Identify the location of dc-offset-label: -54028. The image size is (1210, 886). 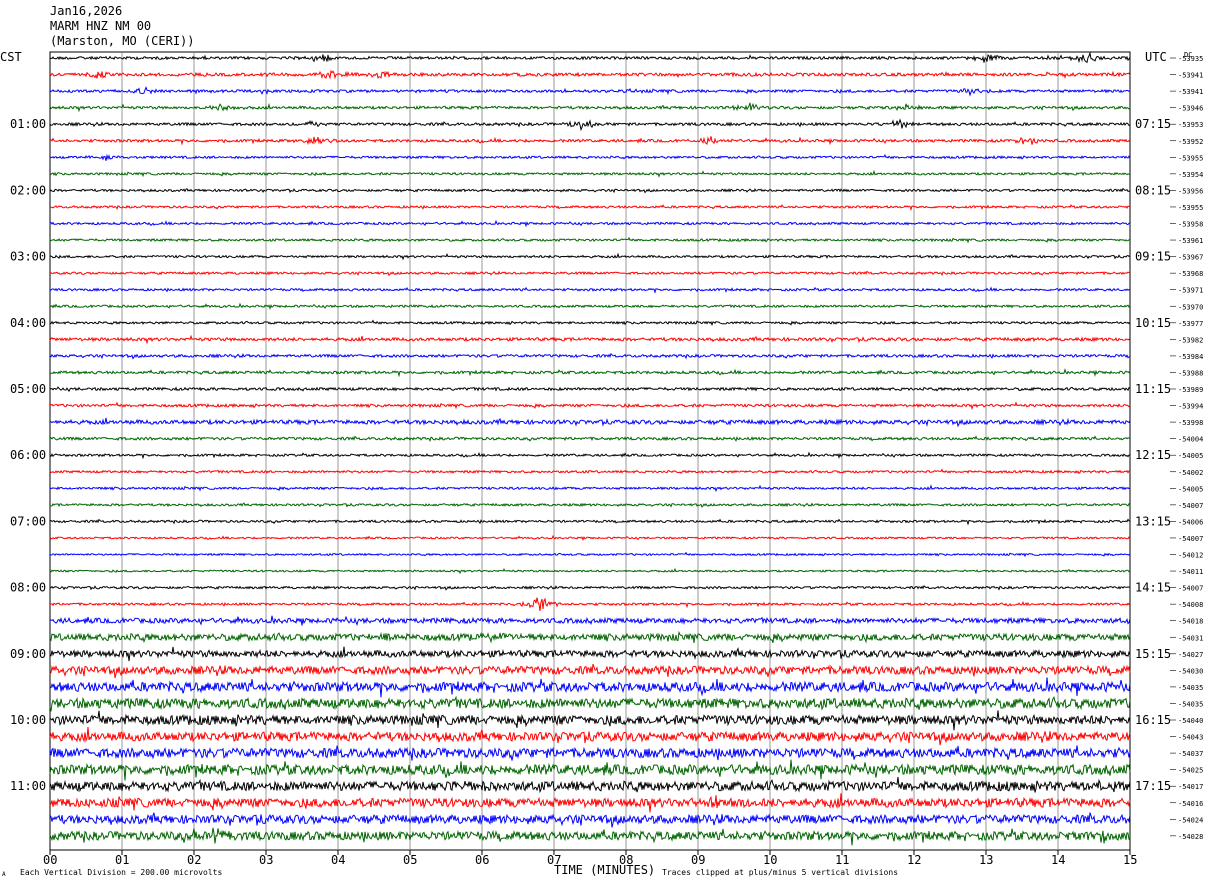
(1190, 837).